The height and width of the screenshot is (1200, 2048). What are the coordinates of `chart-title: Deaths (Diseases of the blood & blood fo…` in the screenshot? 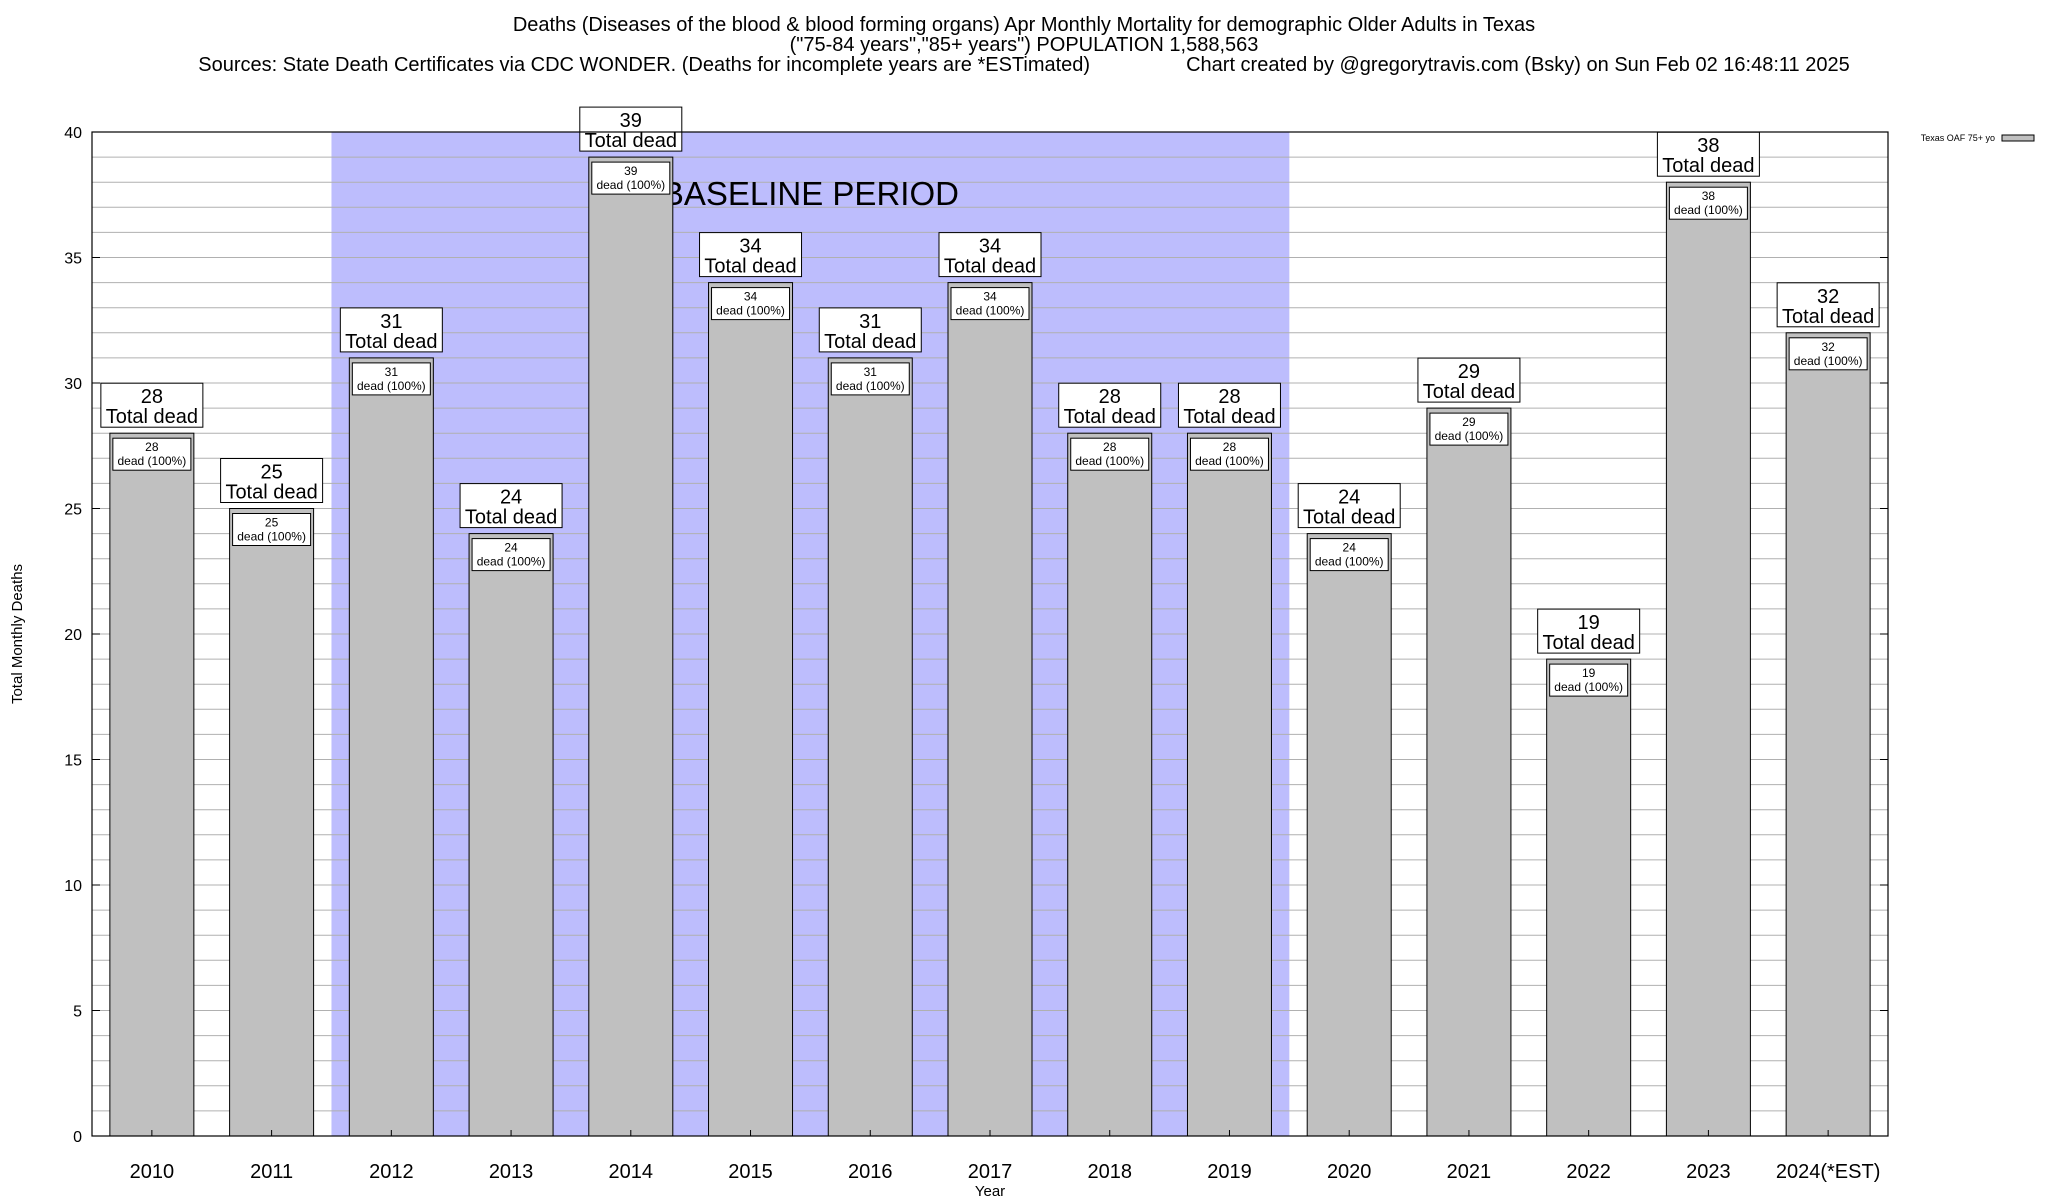 It's located at (1024, 25).